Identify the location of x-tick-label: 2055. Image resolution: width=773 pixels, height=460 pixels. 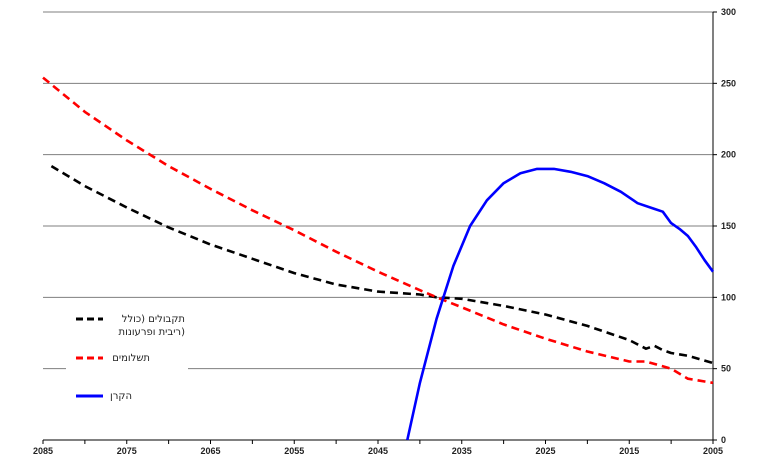
(294, 451).